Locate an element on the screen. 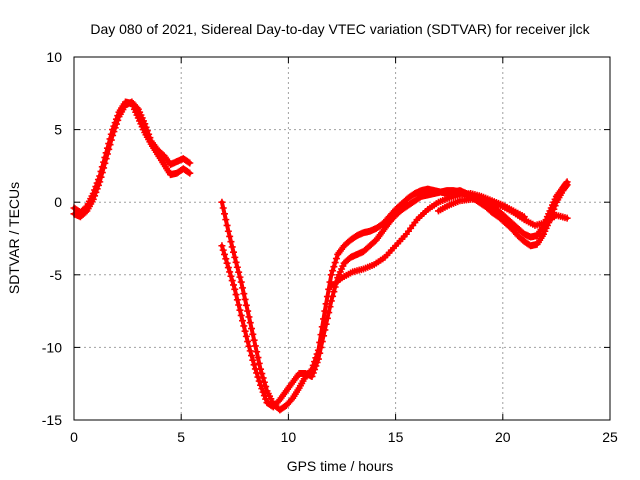  x-tick-label: 10 is located at coordinates (289, 437).